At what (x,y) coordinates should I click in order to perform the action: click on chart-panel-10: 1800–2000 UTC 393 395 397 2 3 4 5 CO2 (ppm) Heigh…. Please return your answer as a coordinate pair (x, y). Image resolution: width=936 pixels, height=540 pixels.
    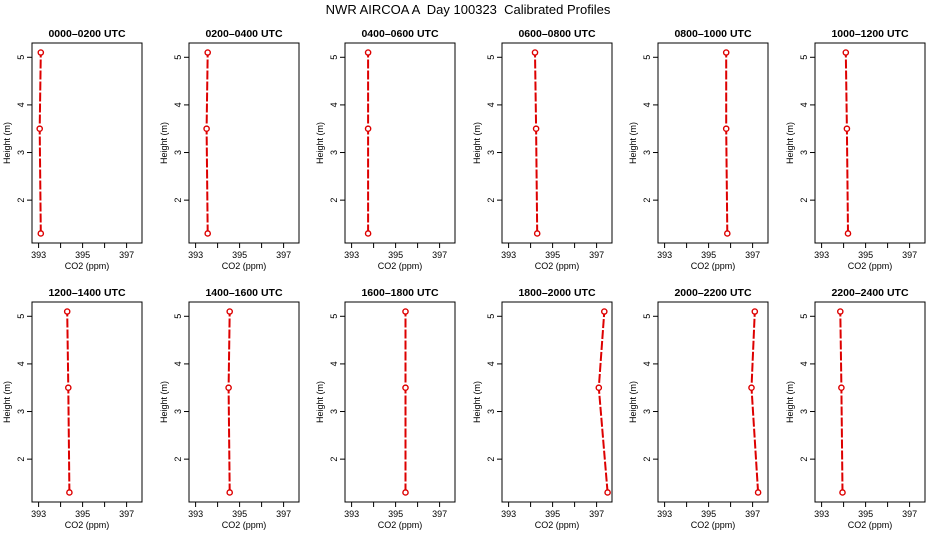
    Looking at the image, I should click on (542, 408).